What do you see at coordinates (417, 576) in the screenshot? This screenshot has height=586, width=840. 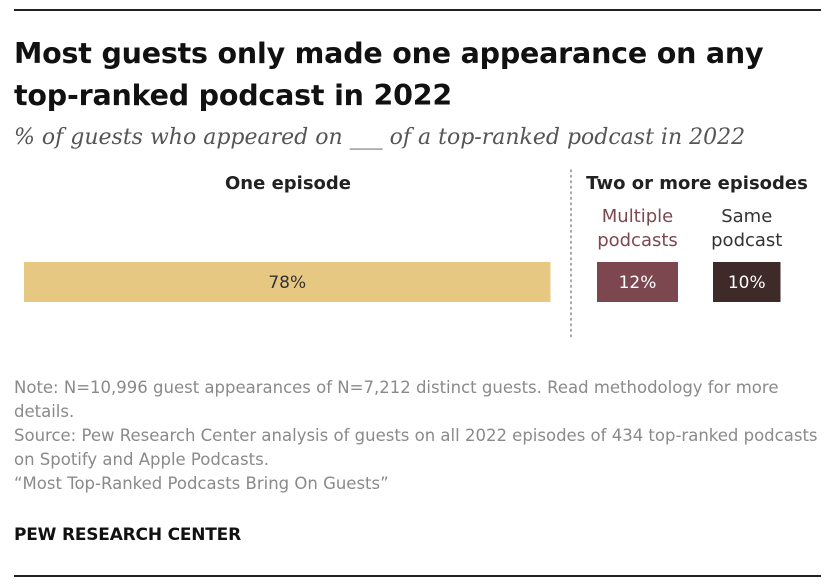 I see `bottom-rule` at bounding box center [417, 576].